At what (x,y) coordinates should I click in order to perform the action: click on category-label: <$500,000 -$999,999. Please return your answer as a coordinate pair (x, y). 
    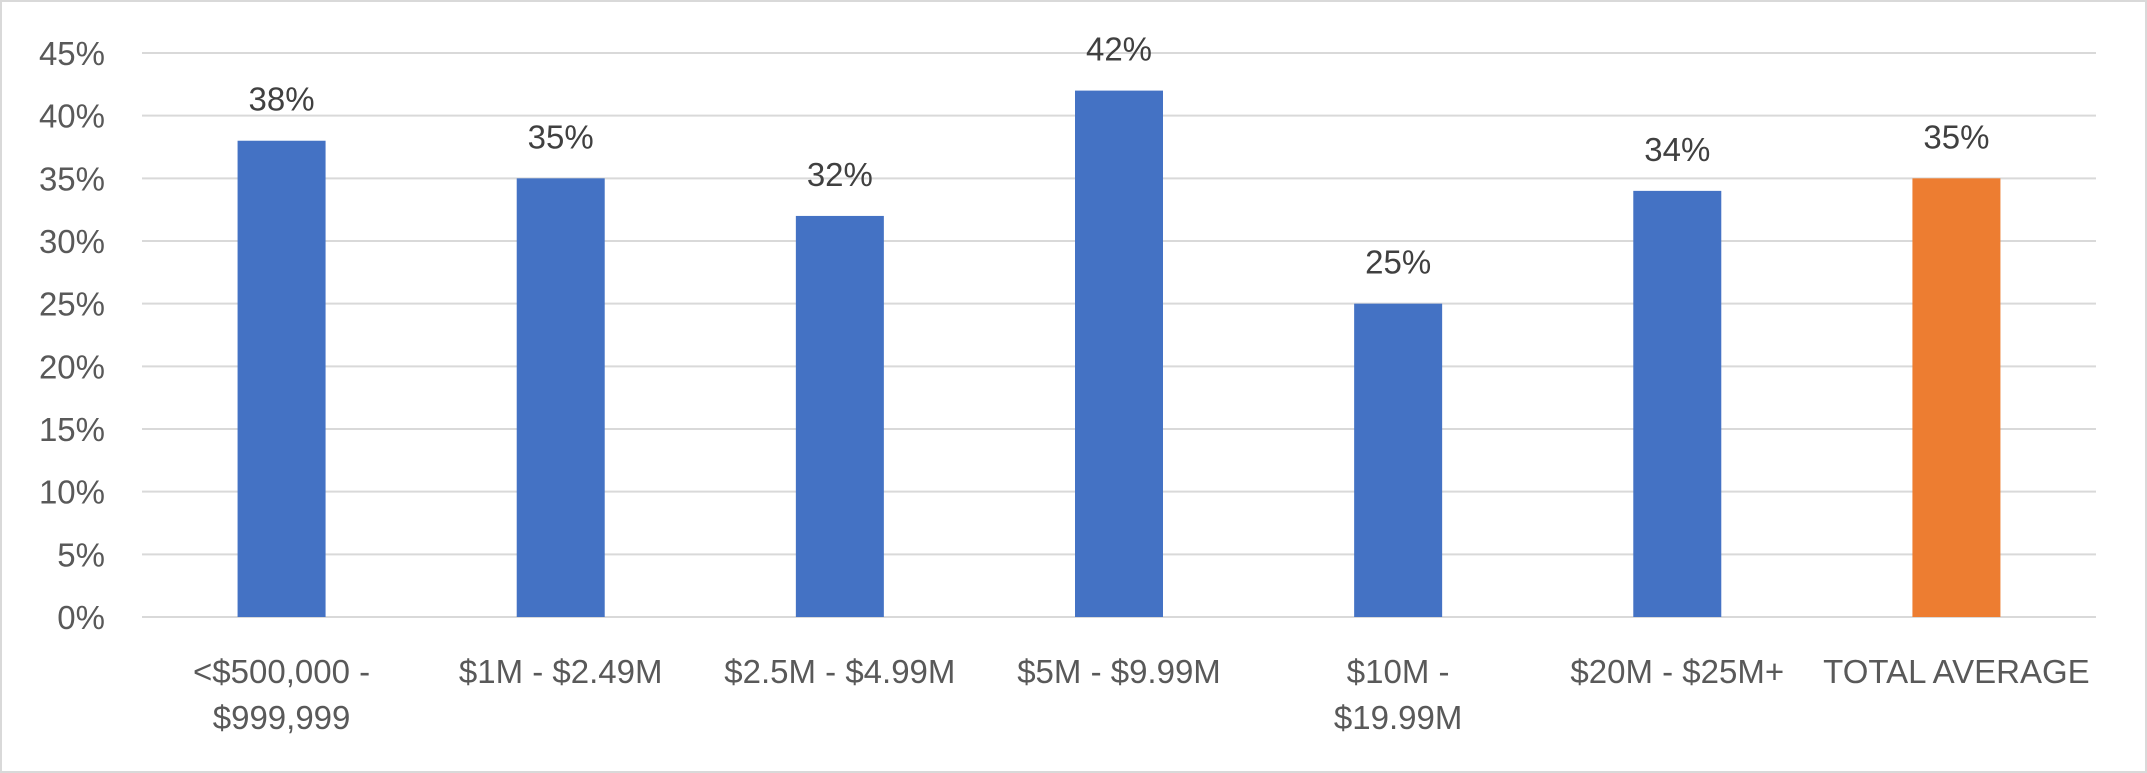
    Looking at the image, I should click on (281, 694).